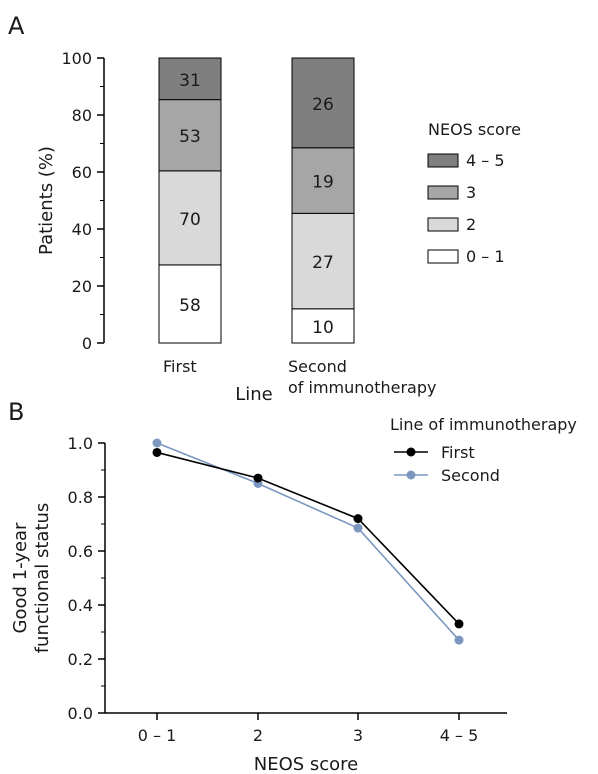 Image resolution: width=598 pixels, height=774 pixels. I want to click on y-tick-label: 0.0, so click(80, 713).